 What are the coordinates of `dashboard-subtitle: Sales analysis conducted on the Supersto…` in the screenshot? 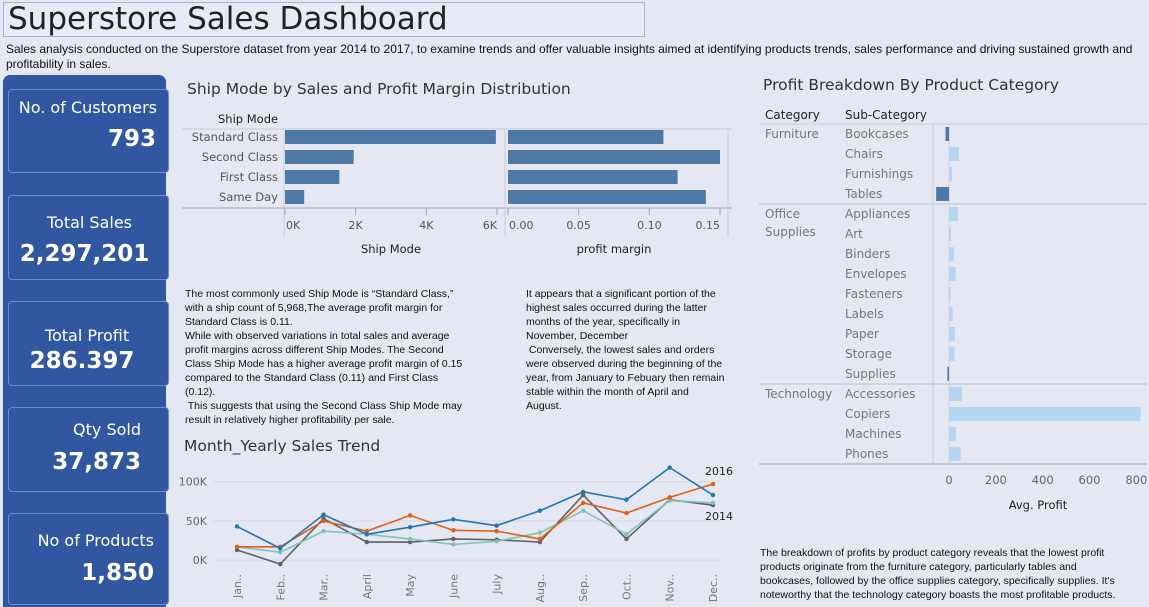 It's located at (569, 56).